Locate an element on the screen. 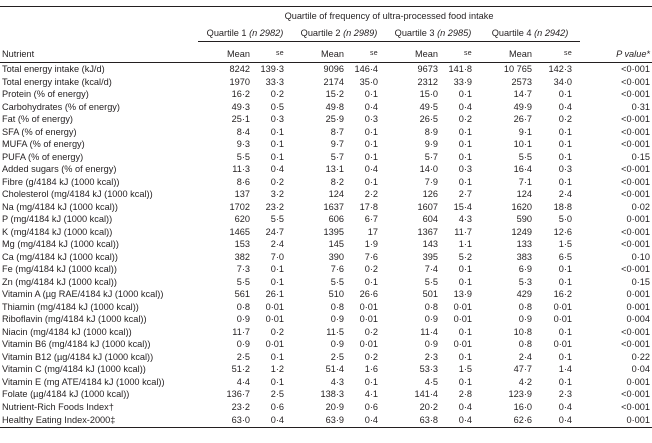 This screenshot has width=652, height=443. q2-mean: 49·8 is located at coordinates (334, 106).